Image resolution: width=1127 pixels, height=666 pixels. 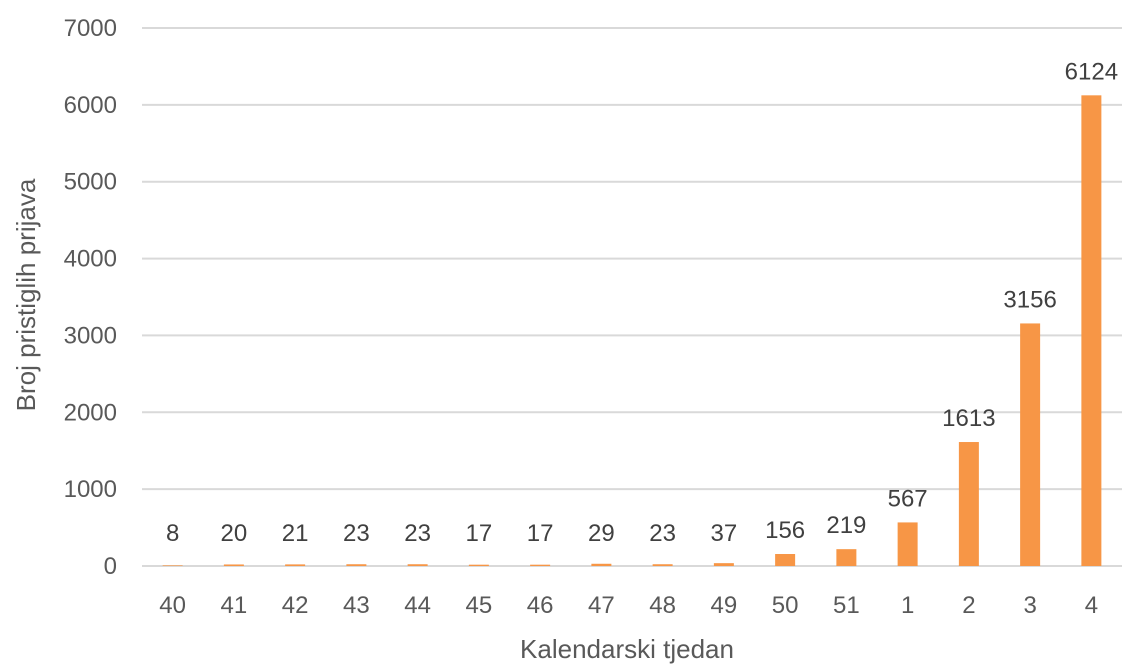 What do you see at coordinates (295, 533) in the screenshot?
I see `data-label: 21` at bounding box center [295, 533].